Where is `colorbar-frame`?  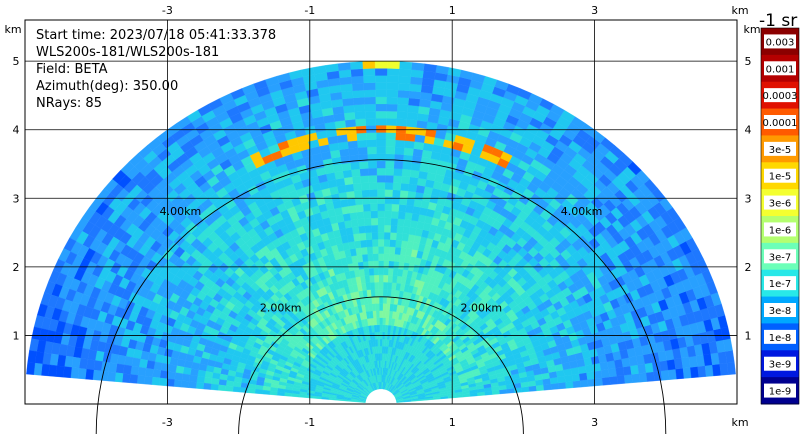 colorbar-frame is located at coordinates (780, 216).